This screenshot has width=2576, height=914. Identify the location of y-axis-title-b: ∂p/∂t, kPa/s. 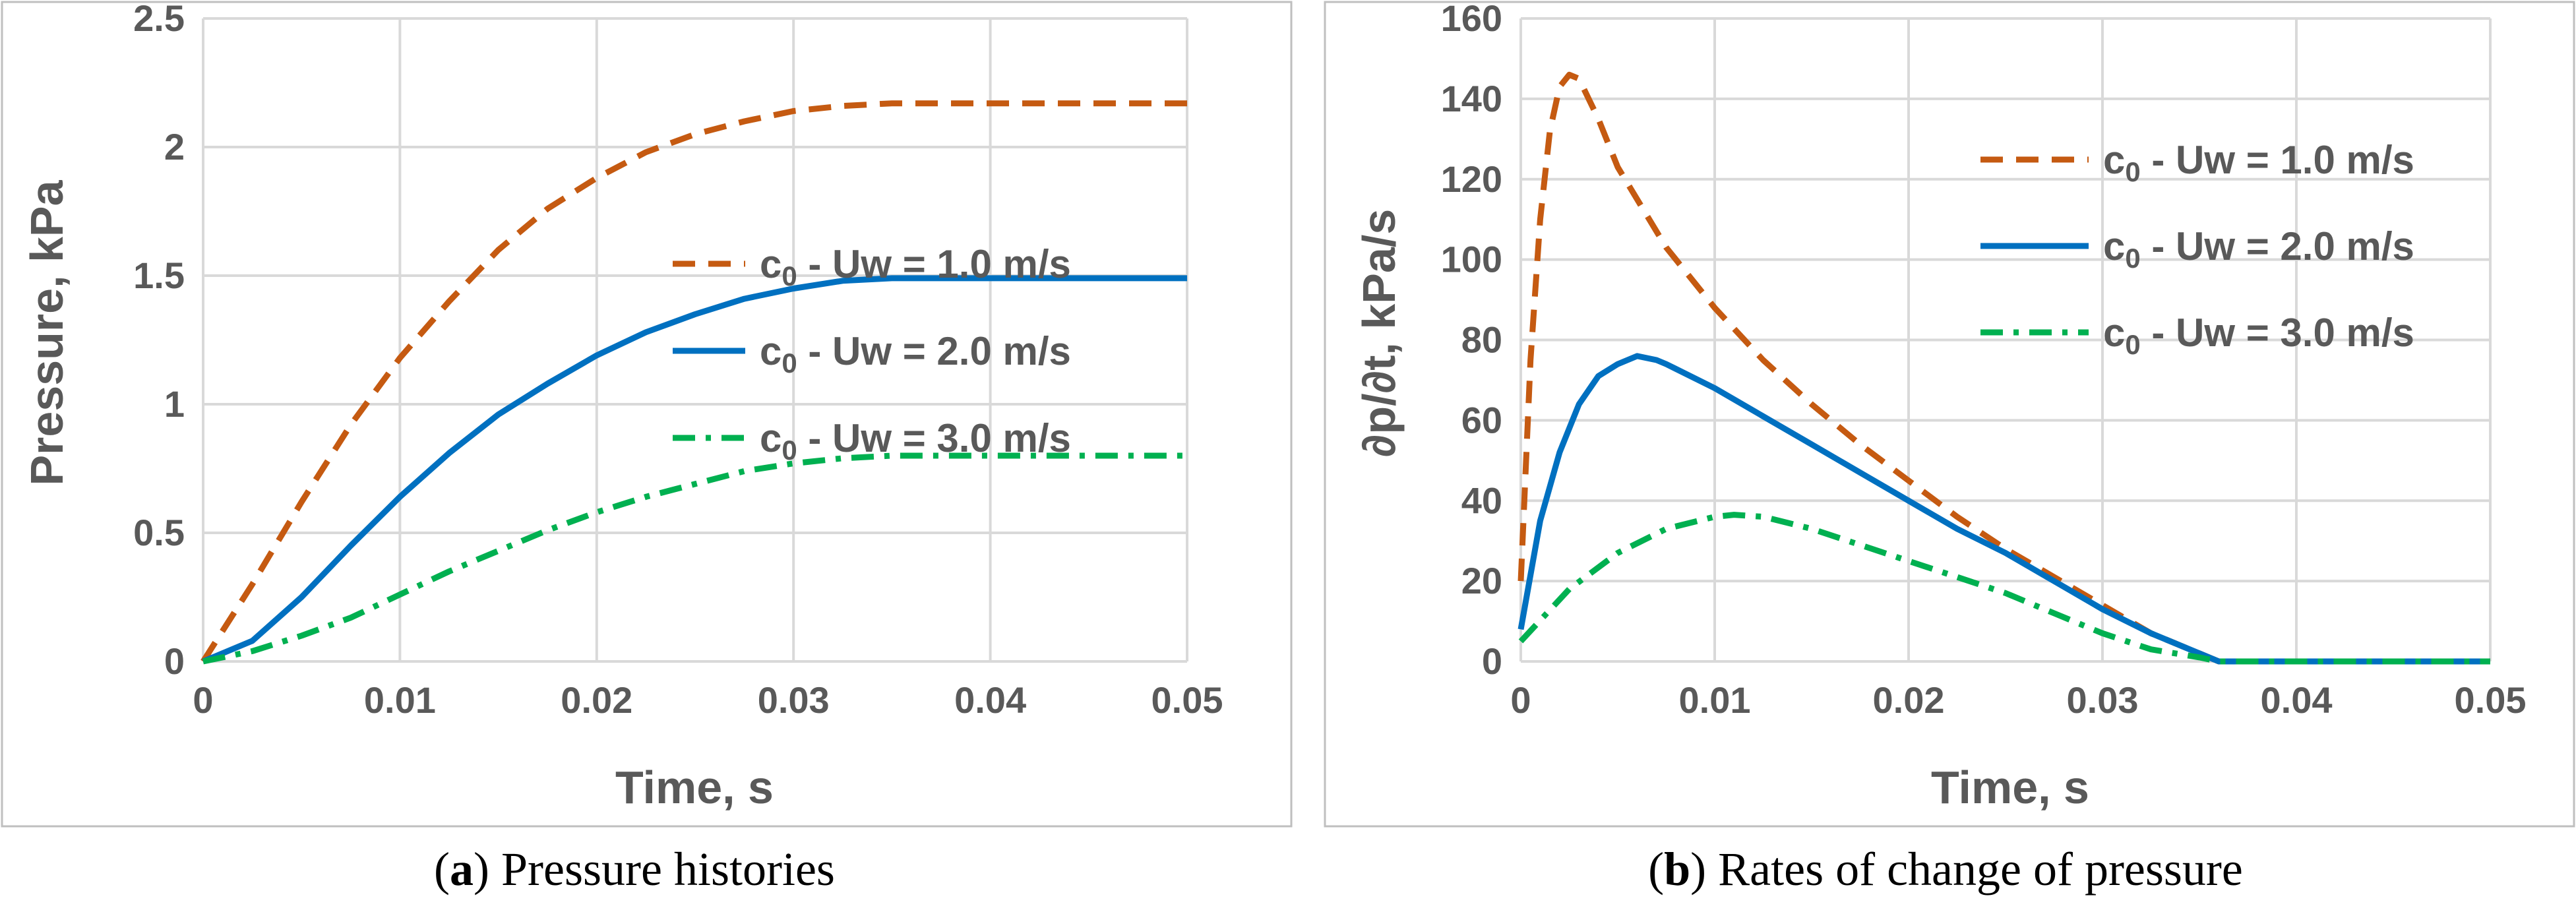
(1379, 333).